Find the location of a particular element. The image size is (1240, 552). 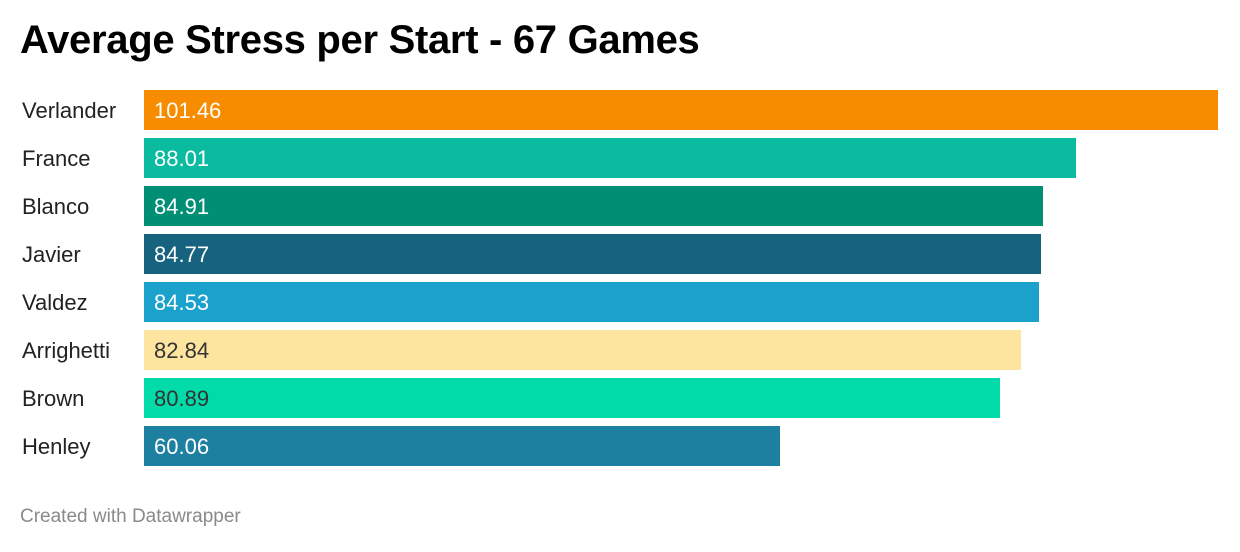

category-label-javier: Javier is located at coordinates (51, 254).